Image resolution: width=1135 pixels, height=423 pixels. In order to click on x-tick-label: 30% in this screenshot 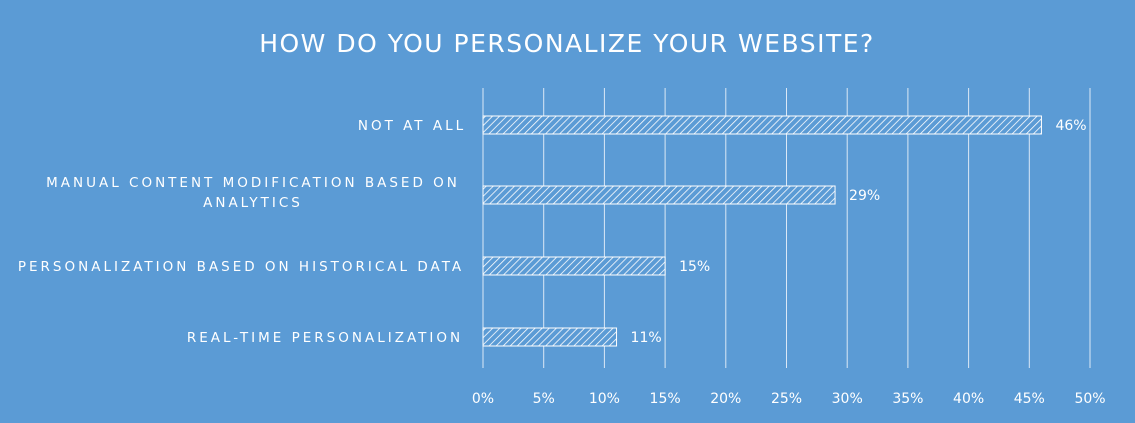, I will do `click(847, 399)`.